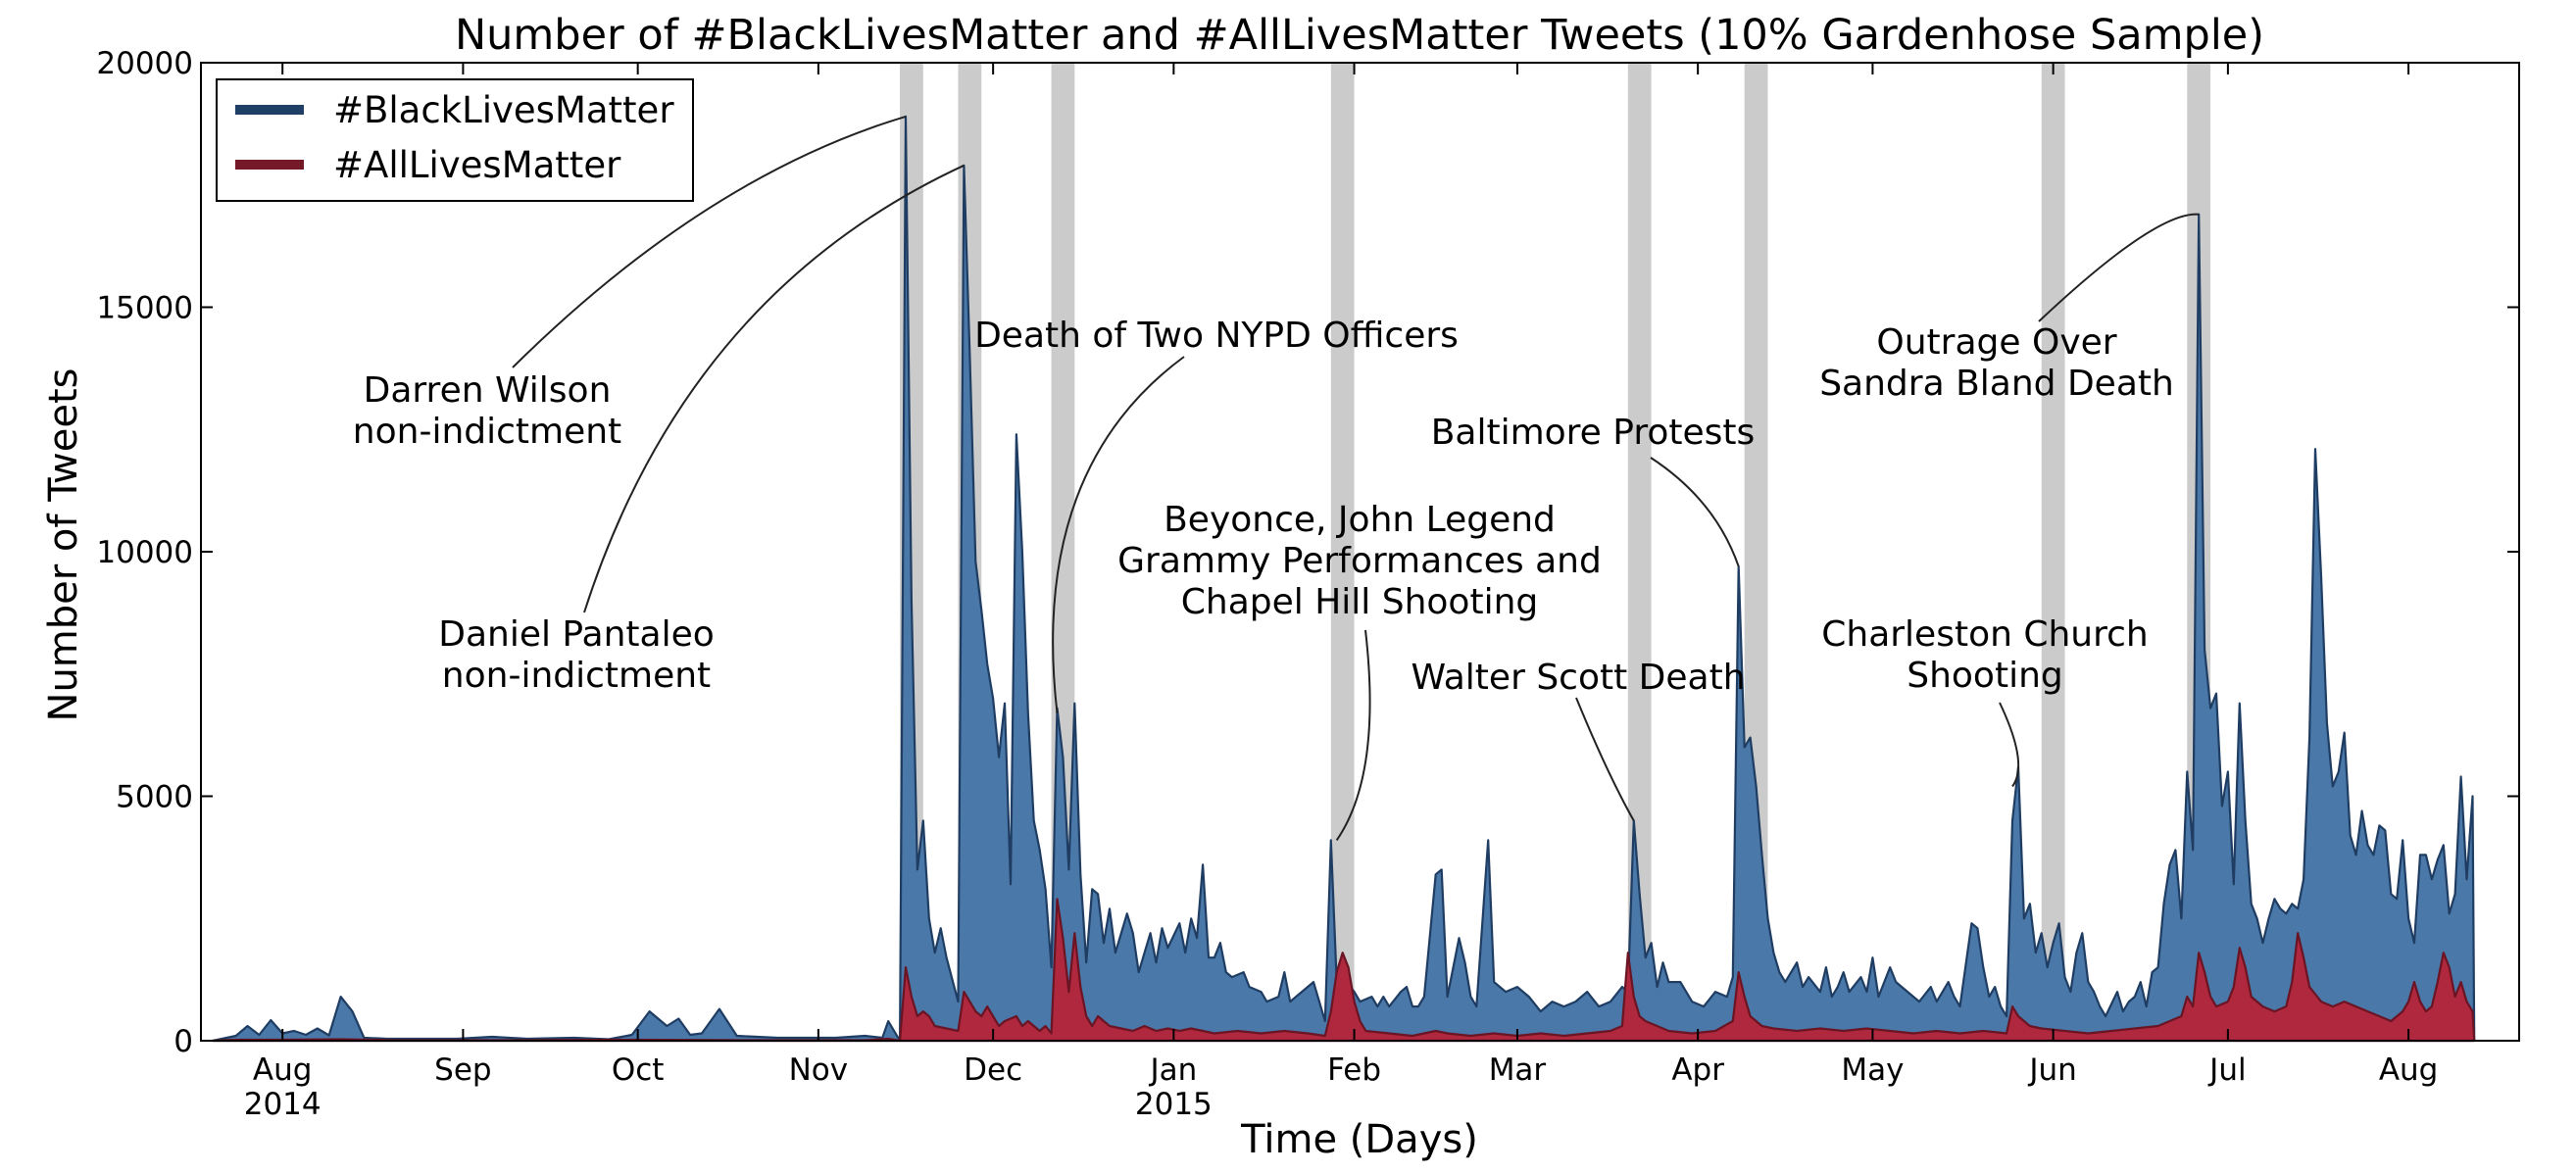  What do you see at coordinates (144, 308) in the screenshot?
I see `y-tick-label-15000: 15000` at bounding box center [144, 308].